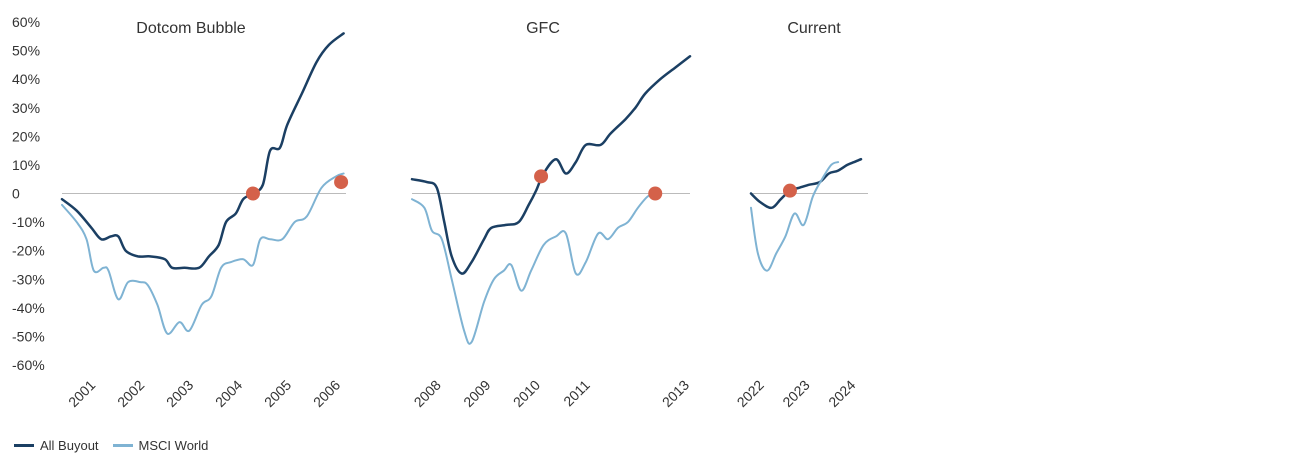 The image size is (1290, 463). What do you see at coordinates (26, 108) in the screenshot?
I see `y-tick-label: 30%` at bounding box center [26, 108].